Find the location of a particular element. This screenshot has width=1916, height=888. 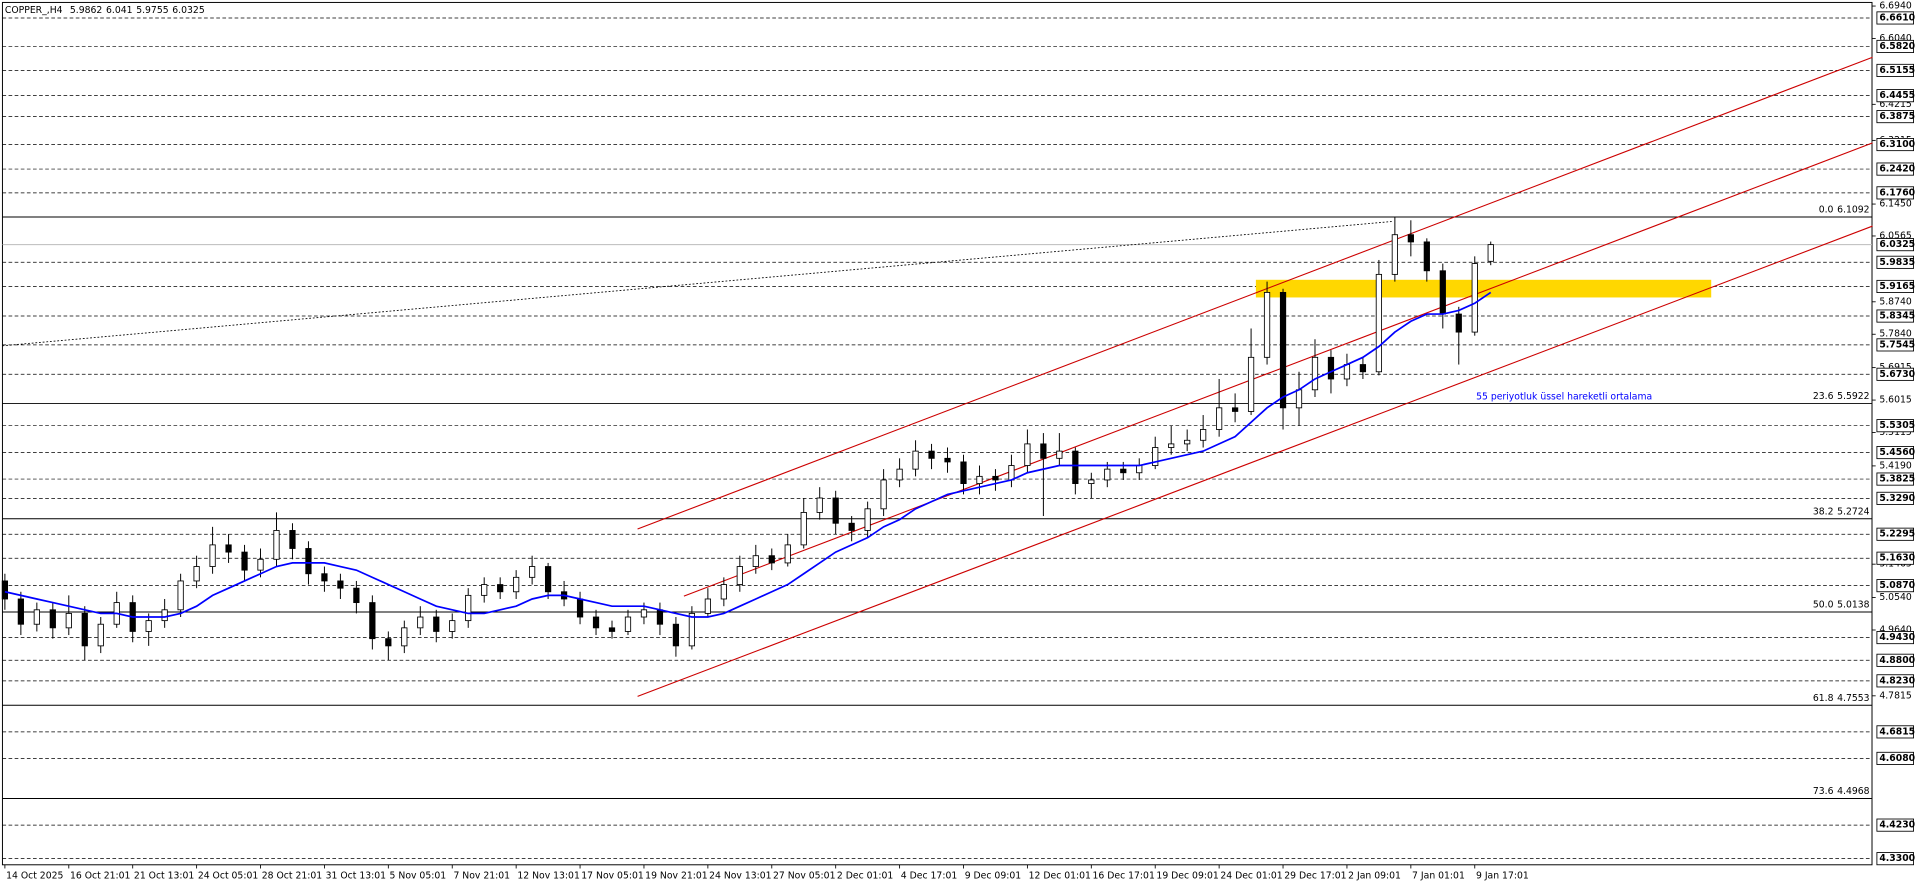

fib-label: 38.2 5.2724 is located at coordinates (1841, 511).